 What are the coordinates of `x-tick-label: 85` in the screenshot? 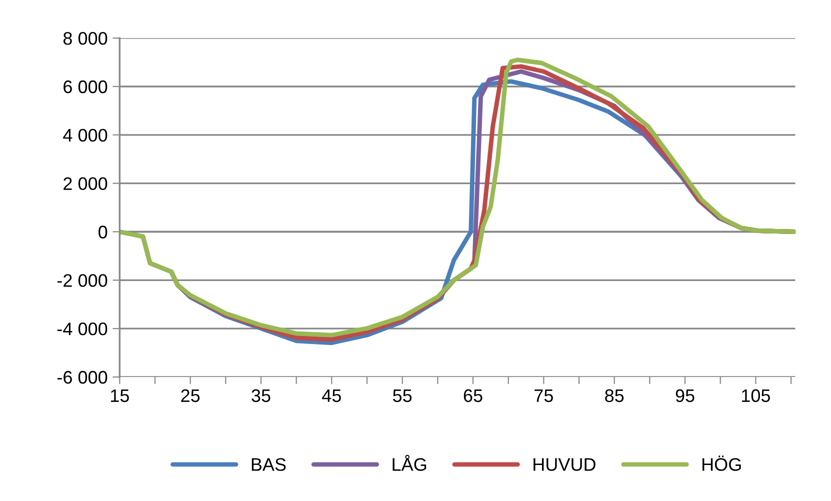 It's located at (614, 395).